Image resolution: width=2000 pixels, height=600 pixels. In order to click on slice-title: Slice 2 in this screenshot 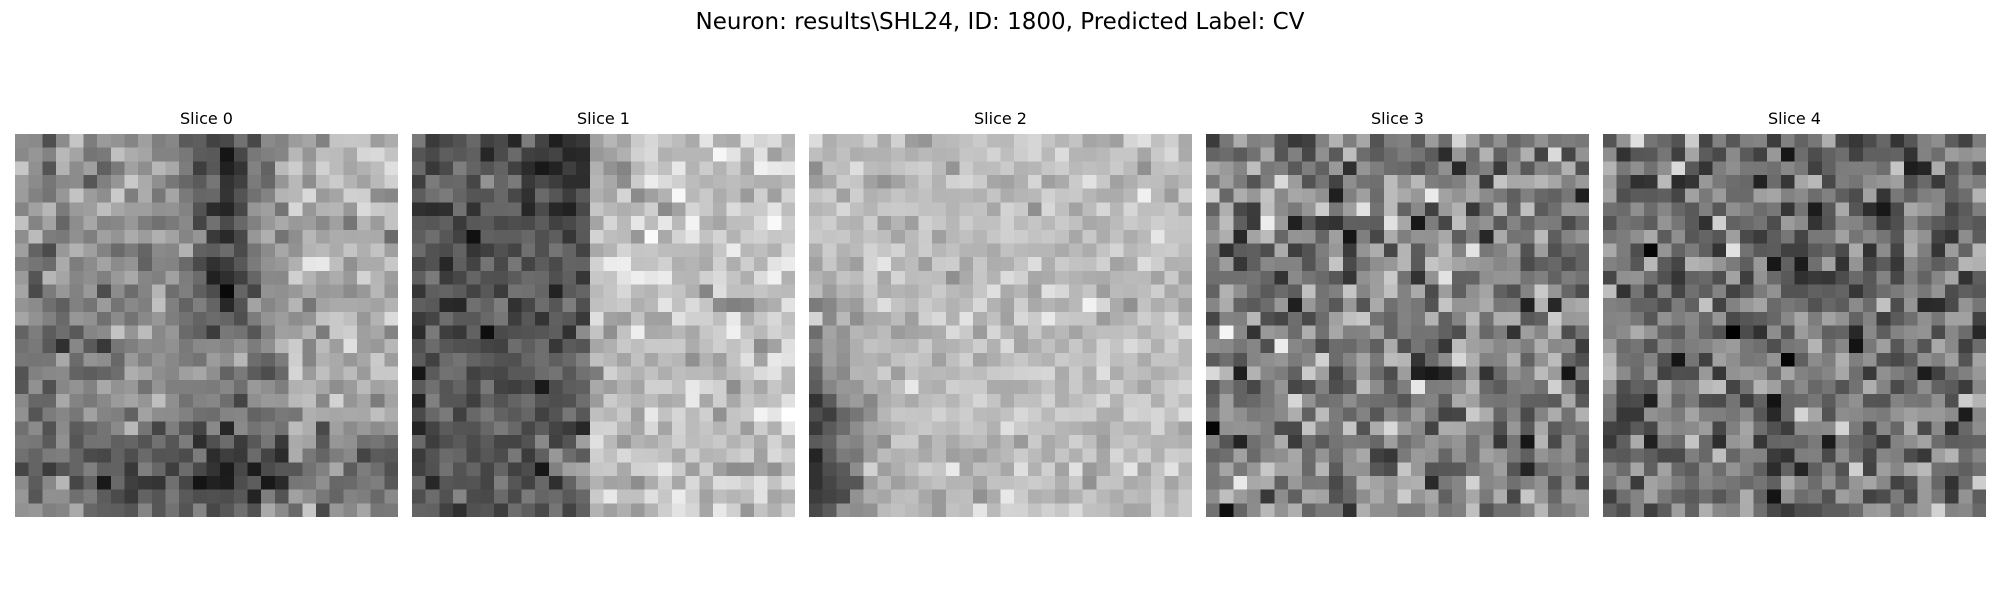, I will do `click(1000, 118)`.